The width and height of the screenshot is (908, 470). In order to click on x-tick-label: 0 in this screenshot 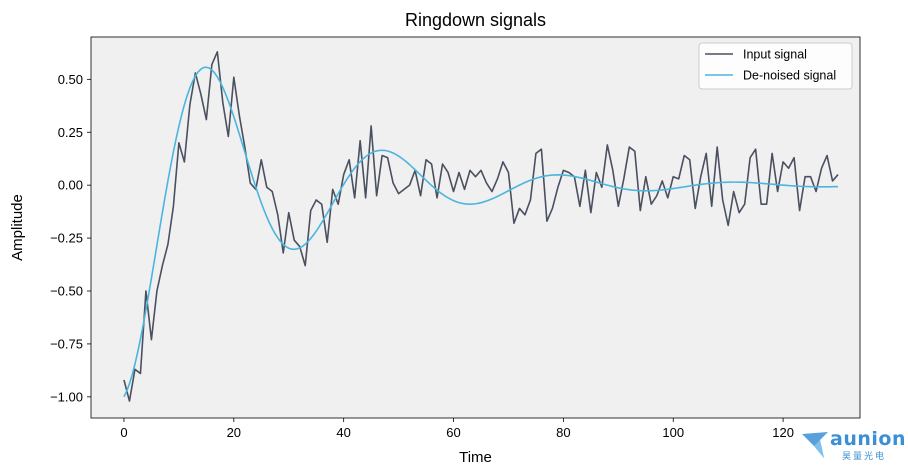, I will do `click(123, 432)`.